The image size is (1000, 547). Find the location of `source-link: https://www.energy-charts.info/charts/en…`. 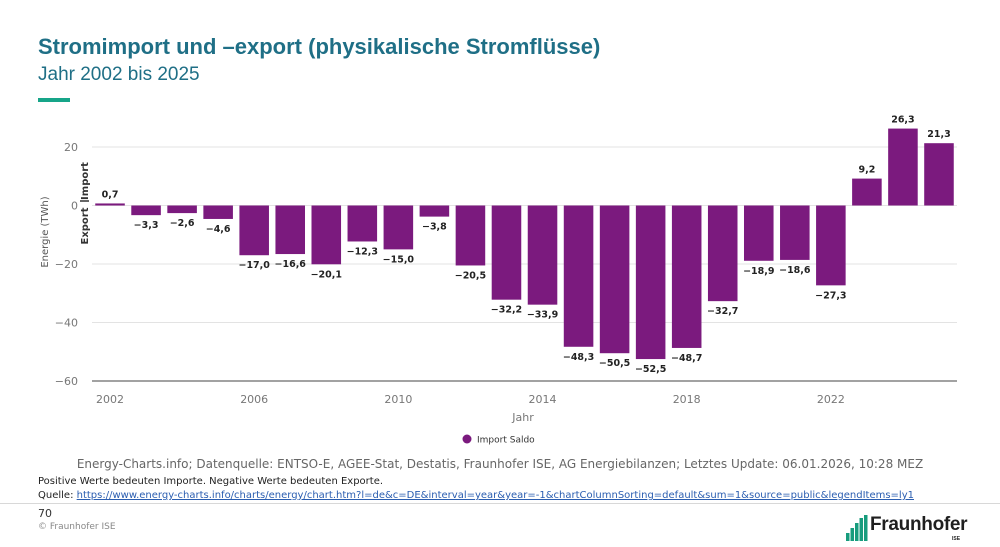

source-link: https://www.energy-charts.info/charts/en… is located at coordinates (495, 495).